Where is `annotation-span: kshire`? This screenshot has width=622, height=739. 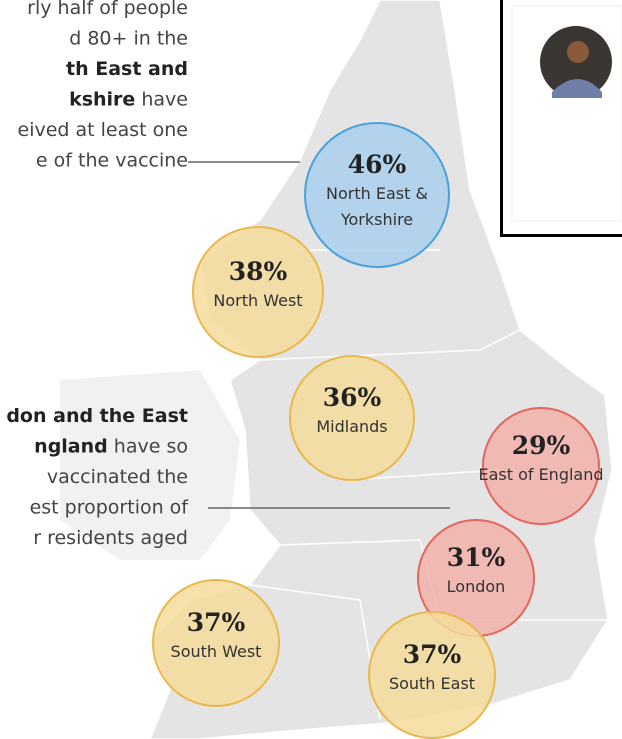
annotation-span: kshire is located at coordinates (102, 100).